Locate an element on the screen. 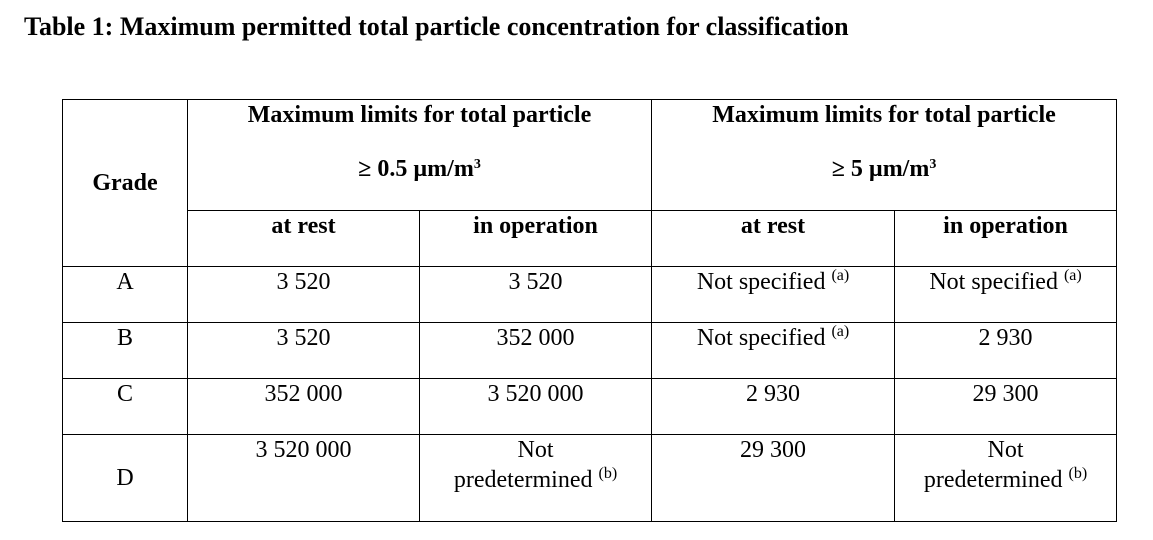 This screenshot has height=540, width=1153. grade-cell: C is located at coordinates (125, 406).